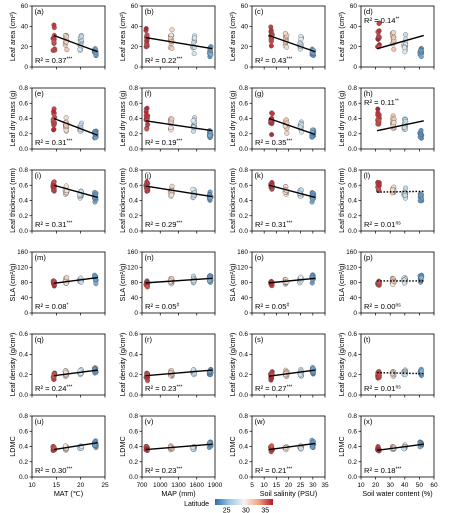  I want to click on panel-label: (g), so click(260, 93).